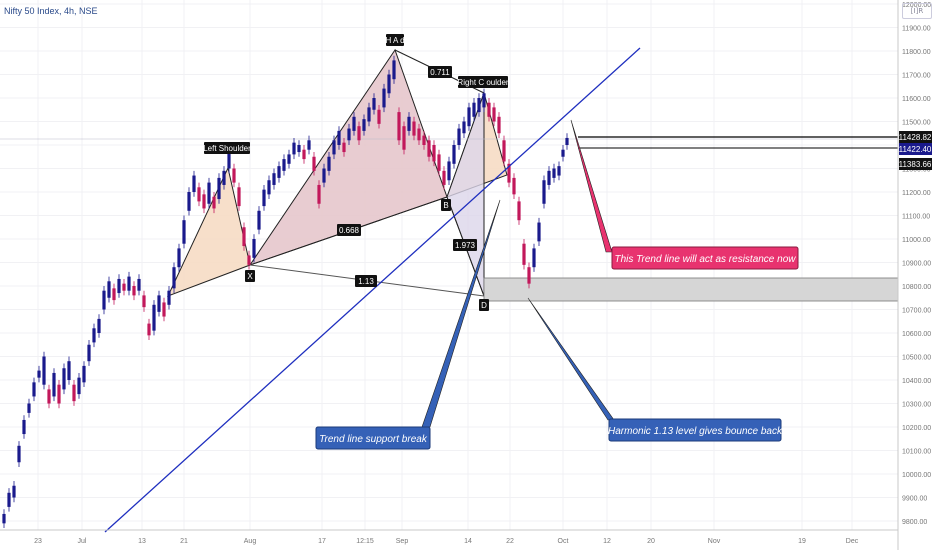  I want to click on label-right-shoulder: Right C oulder, so click(482, 82).